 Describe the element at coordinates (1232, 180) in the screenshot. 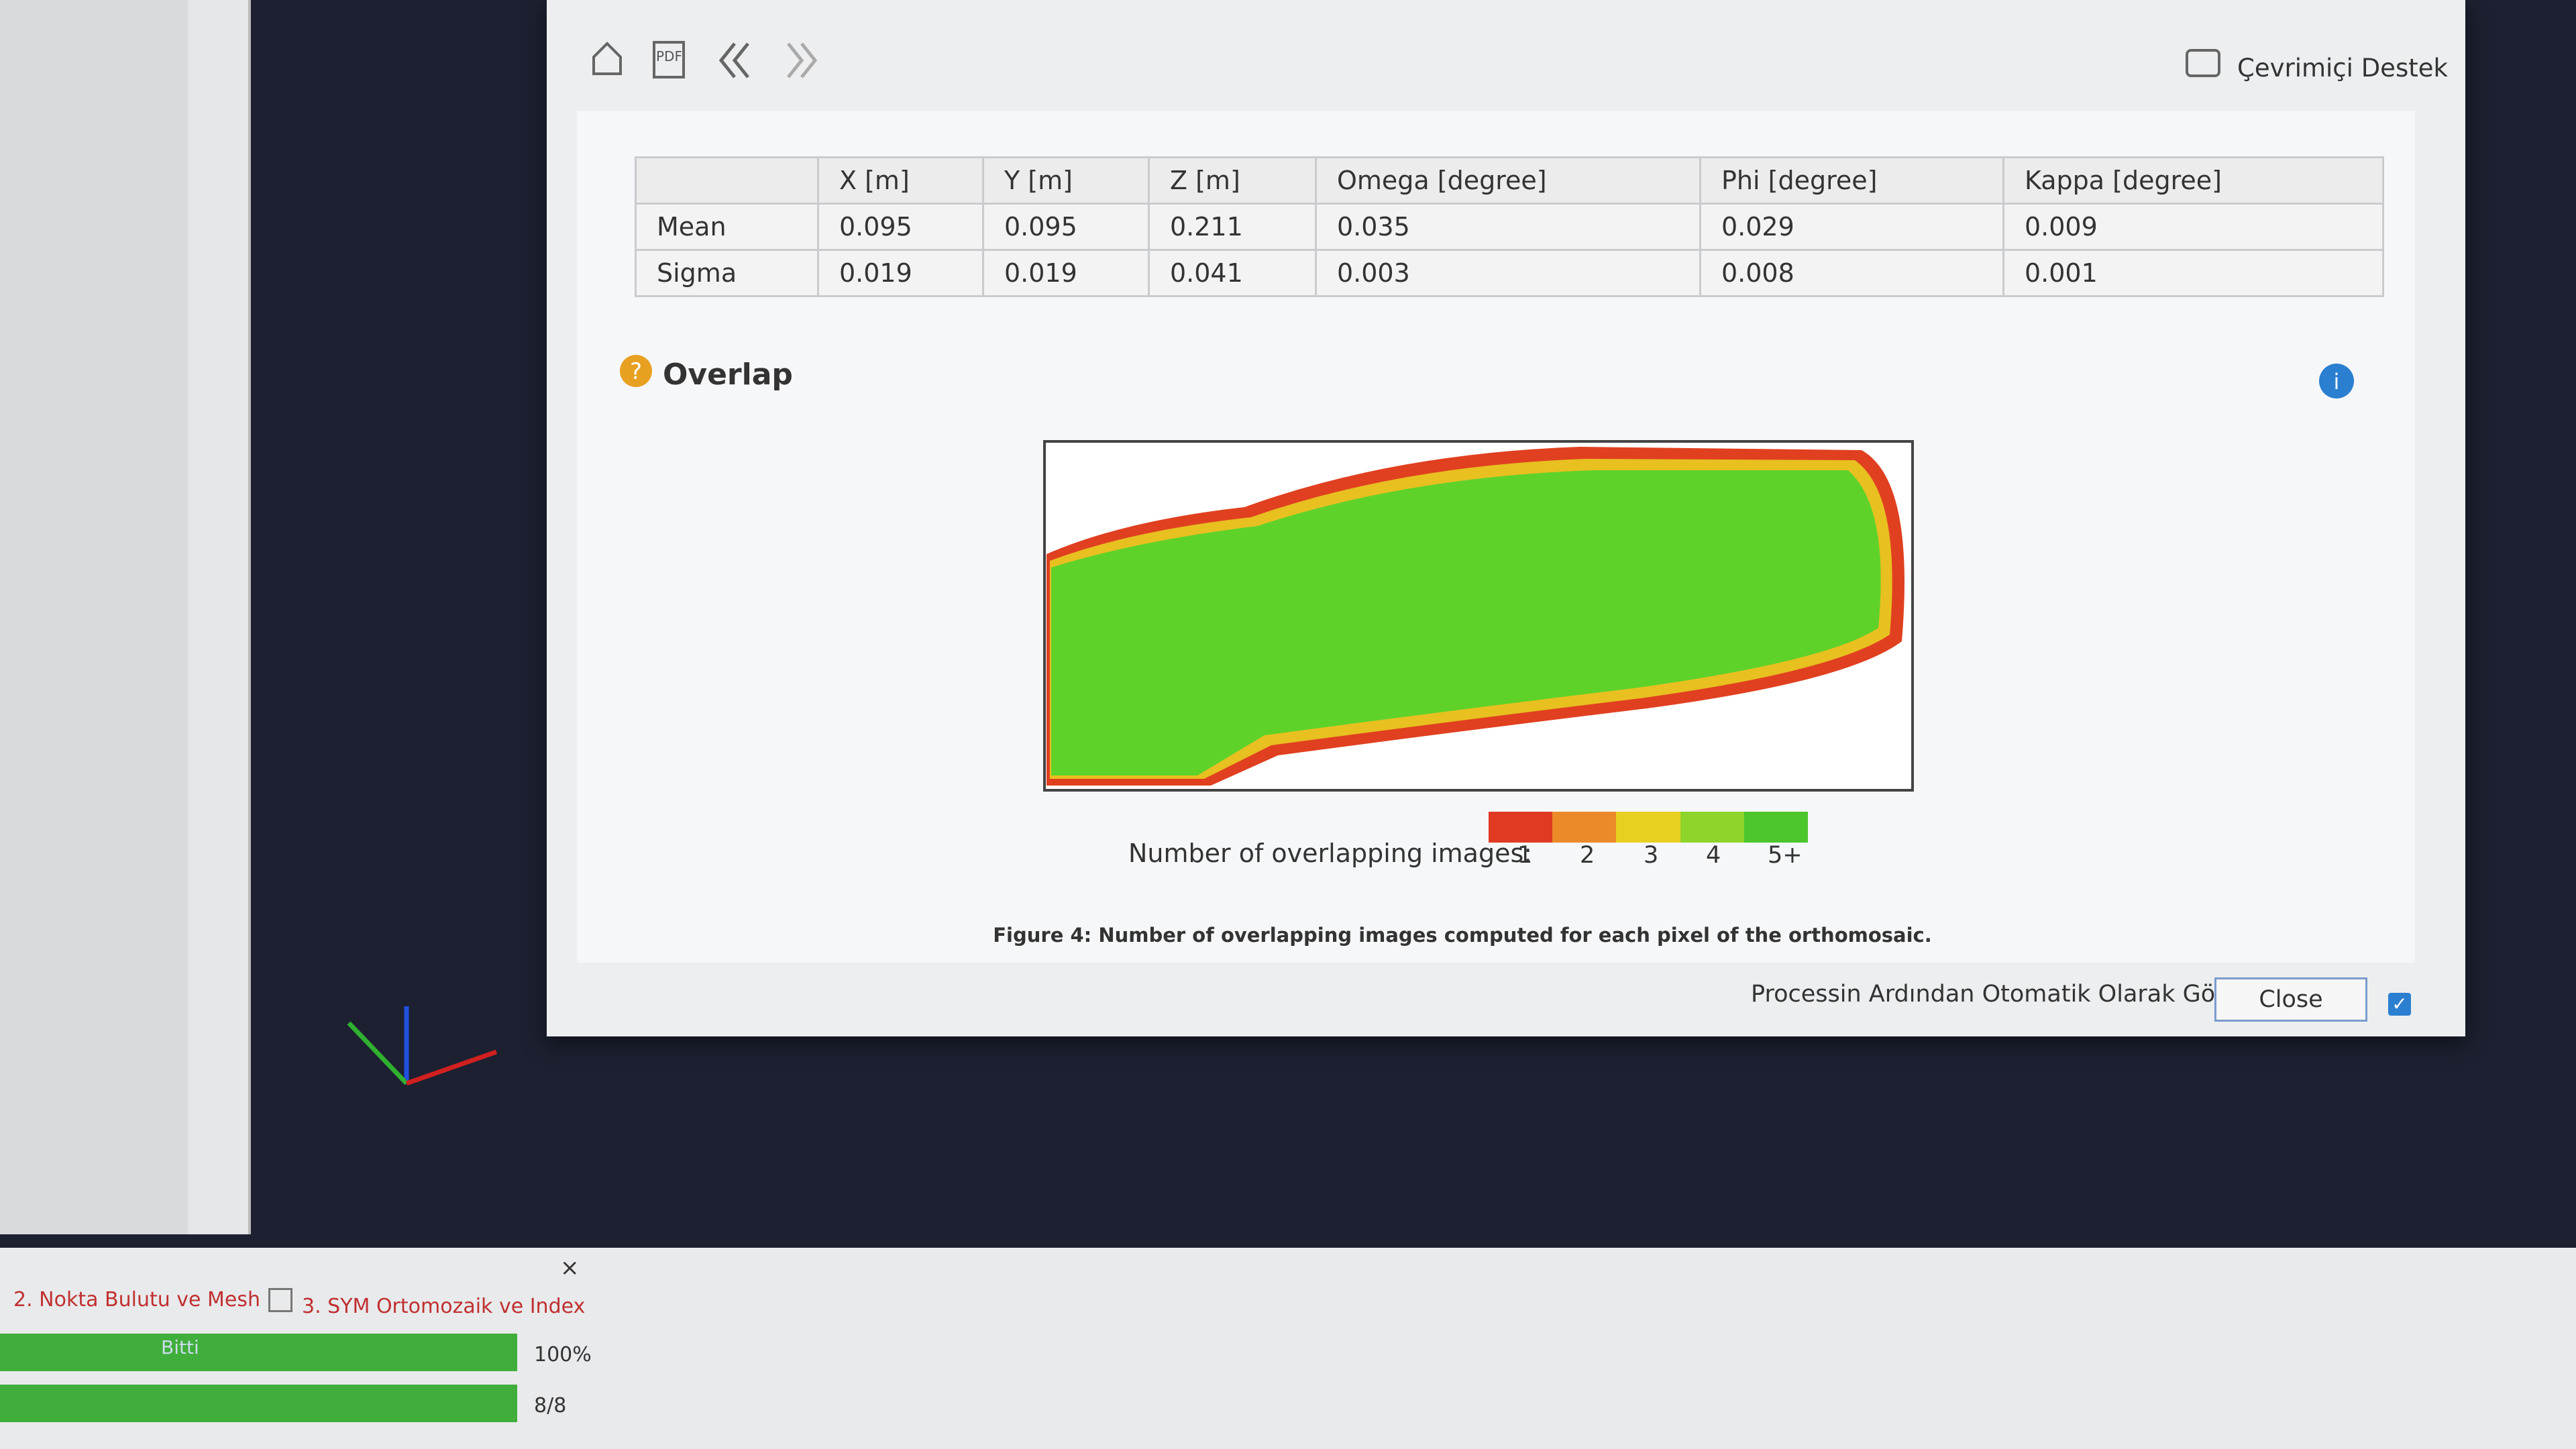

I see `column-header: Z [m]` at that location.